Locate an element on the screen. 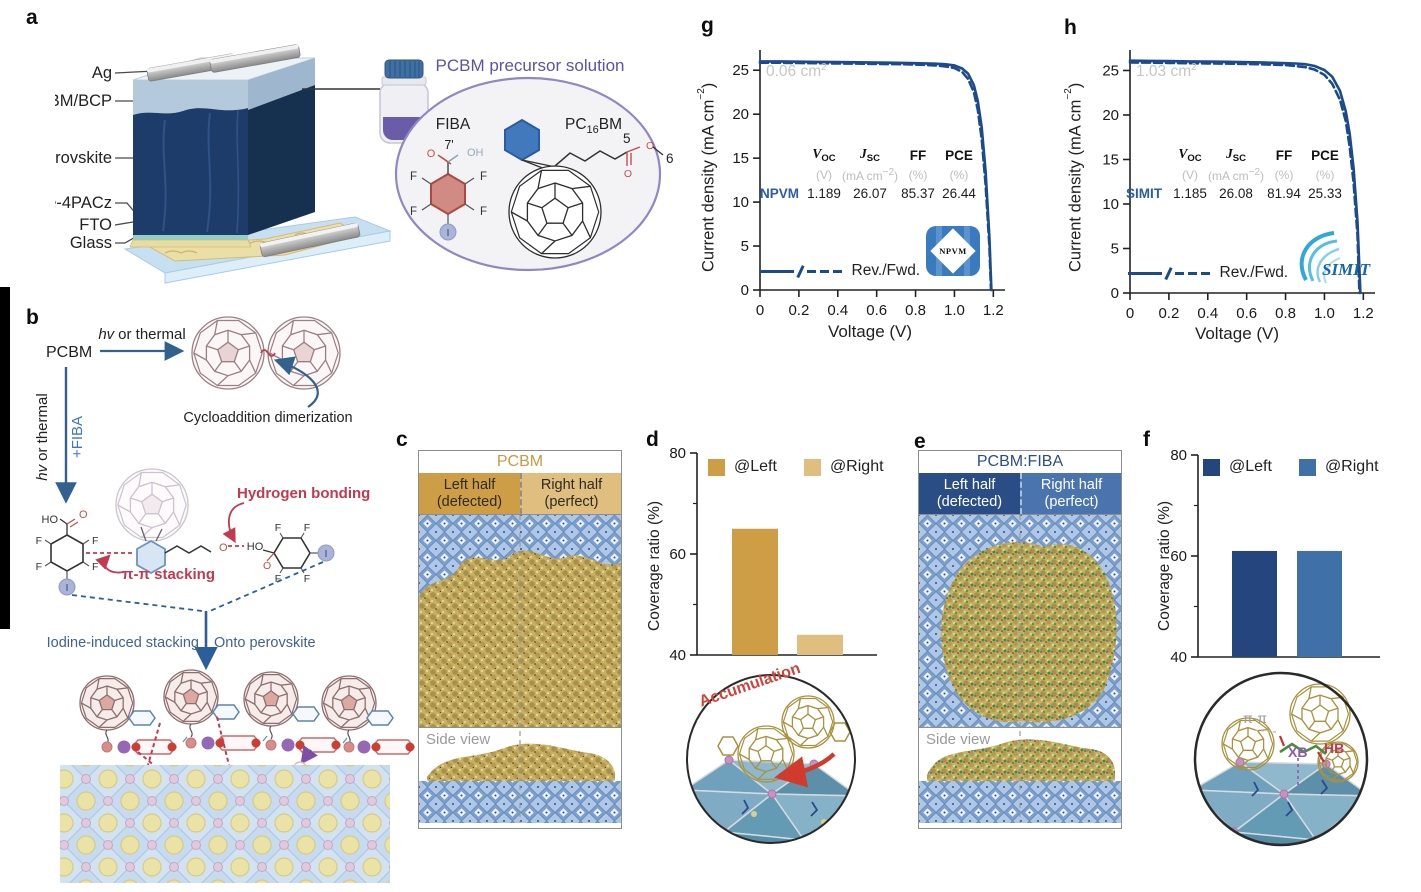 Image resolution: width=1421 pixels, height=892 pixels. device-cube is located at coordinates (222, 152).